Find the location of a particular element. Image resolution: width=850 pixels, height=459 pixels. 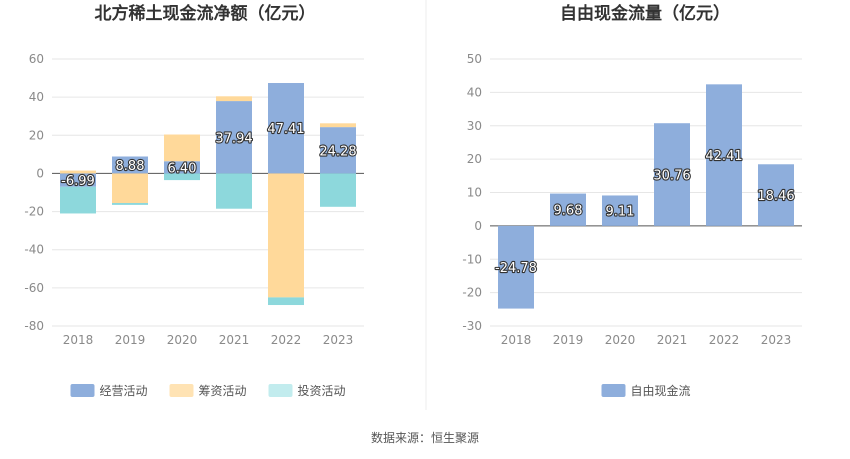

bar-经营活动-2018 is located at coordinates (78, 180).